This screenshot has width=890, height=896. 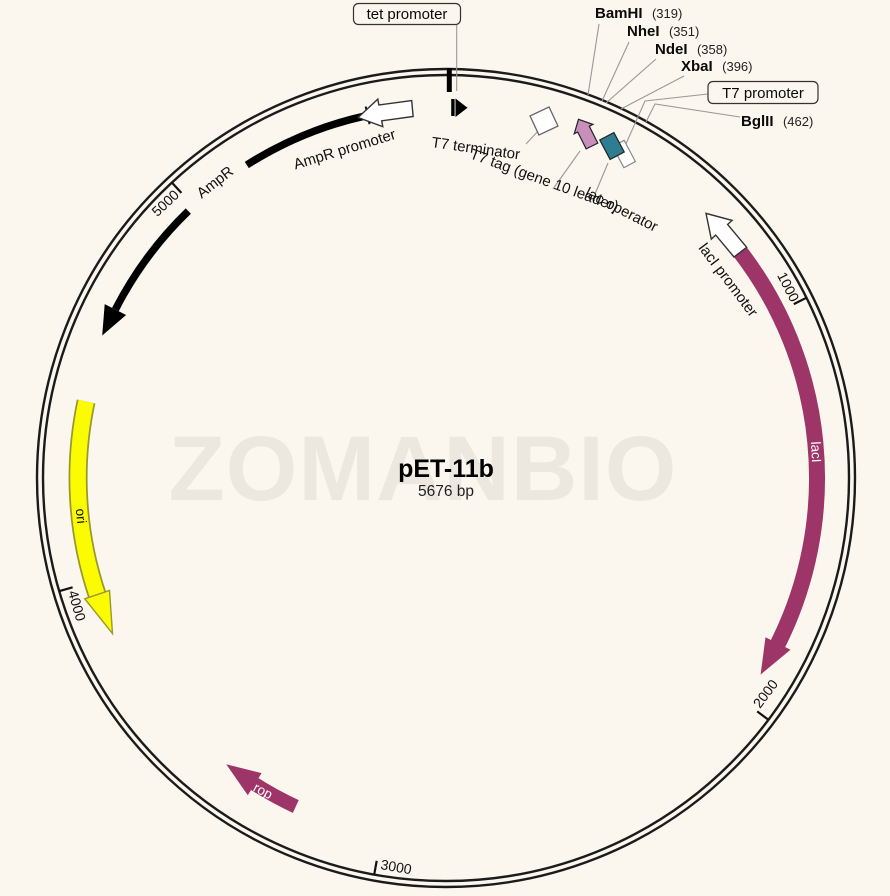 What do you see at coordinates (726, 235) in the screenshot?
I see `laci-promoter-arrow` at bounding box center [726, 235].